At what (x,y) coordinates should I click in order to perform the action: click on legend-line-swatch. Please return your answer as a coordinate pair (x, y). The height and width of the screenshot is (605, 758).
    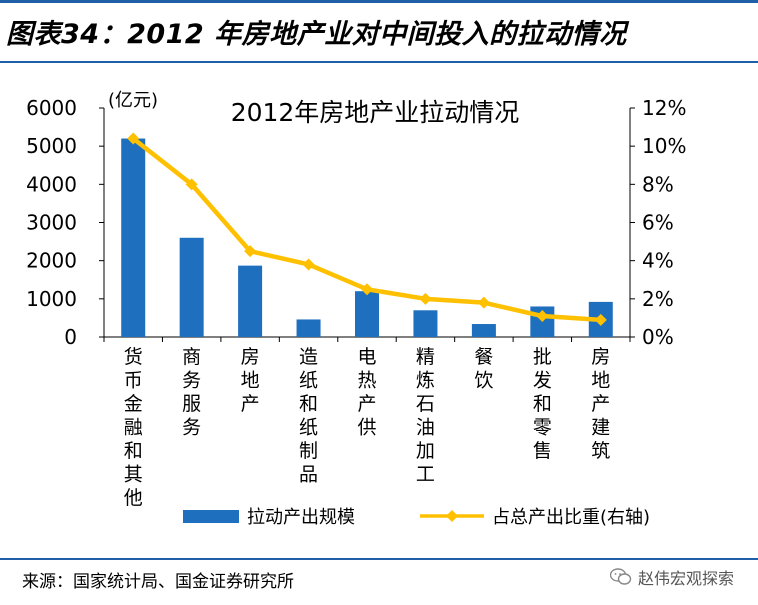
    Looking at the image, I should click on (452, 516).